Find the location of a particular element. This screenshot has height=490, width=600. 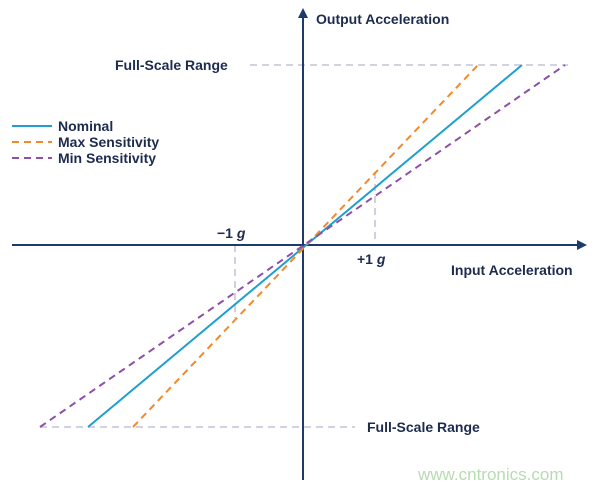

plus-one-g-label: +1 g is located at coordinates (371, 259).